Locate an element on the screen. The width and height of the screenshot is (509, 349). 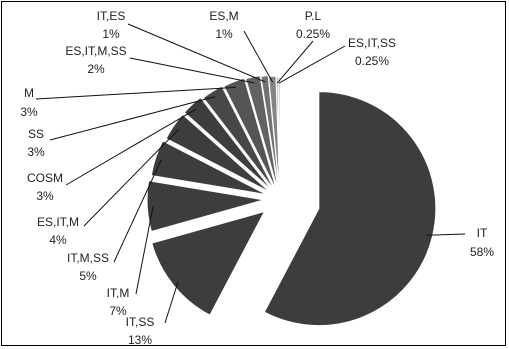
slice-label: ES,IT,M,SS is located at coordinates (95, 51).